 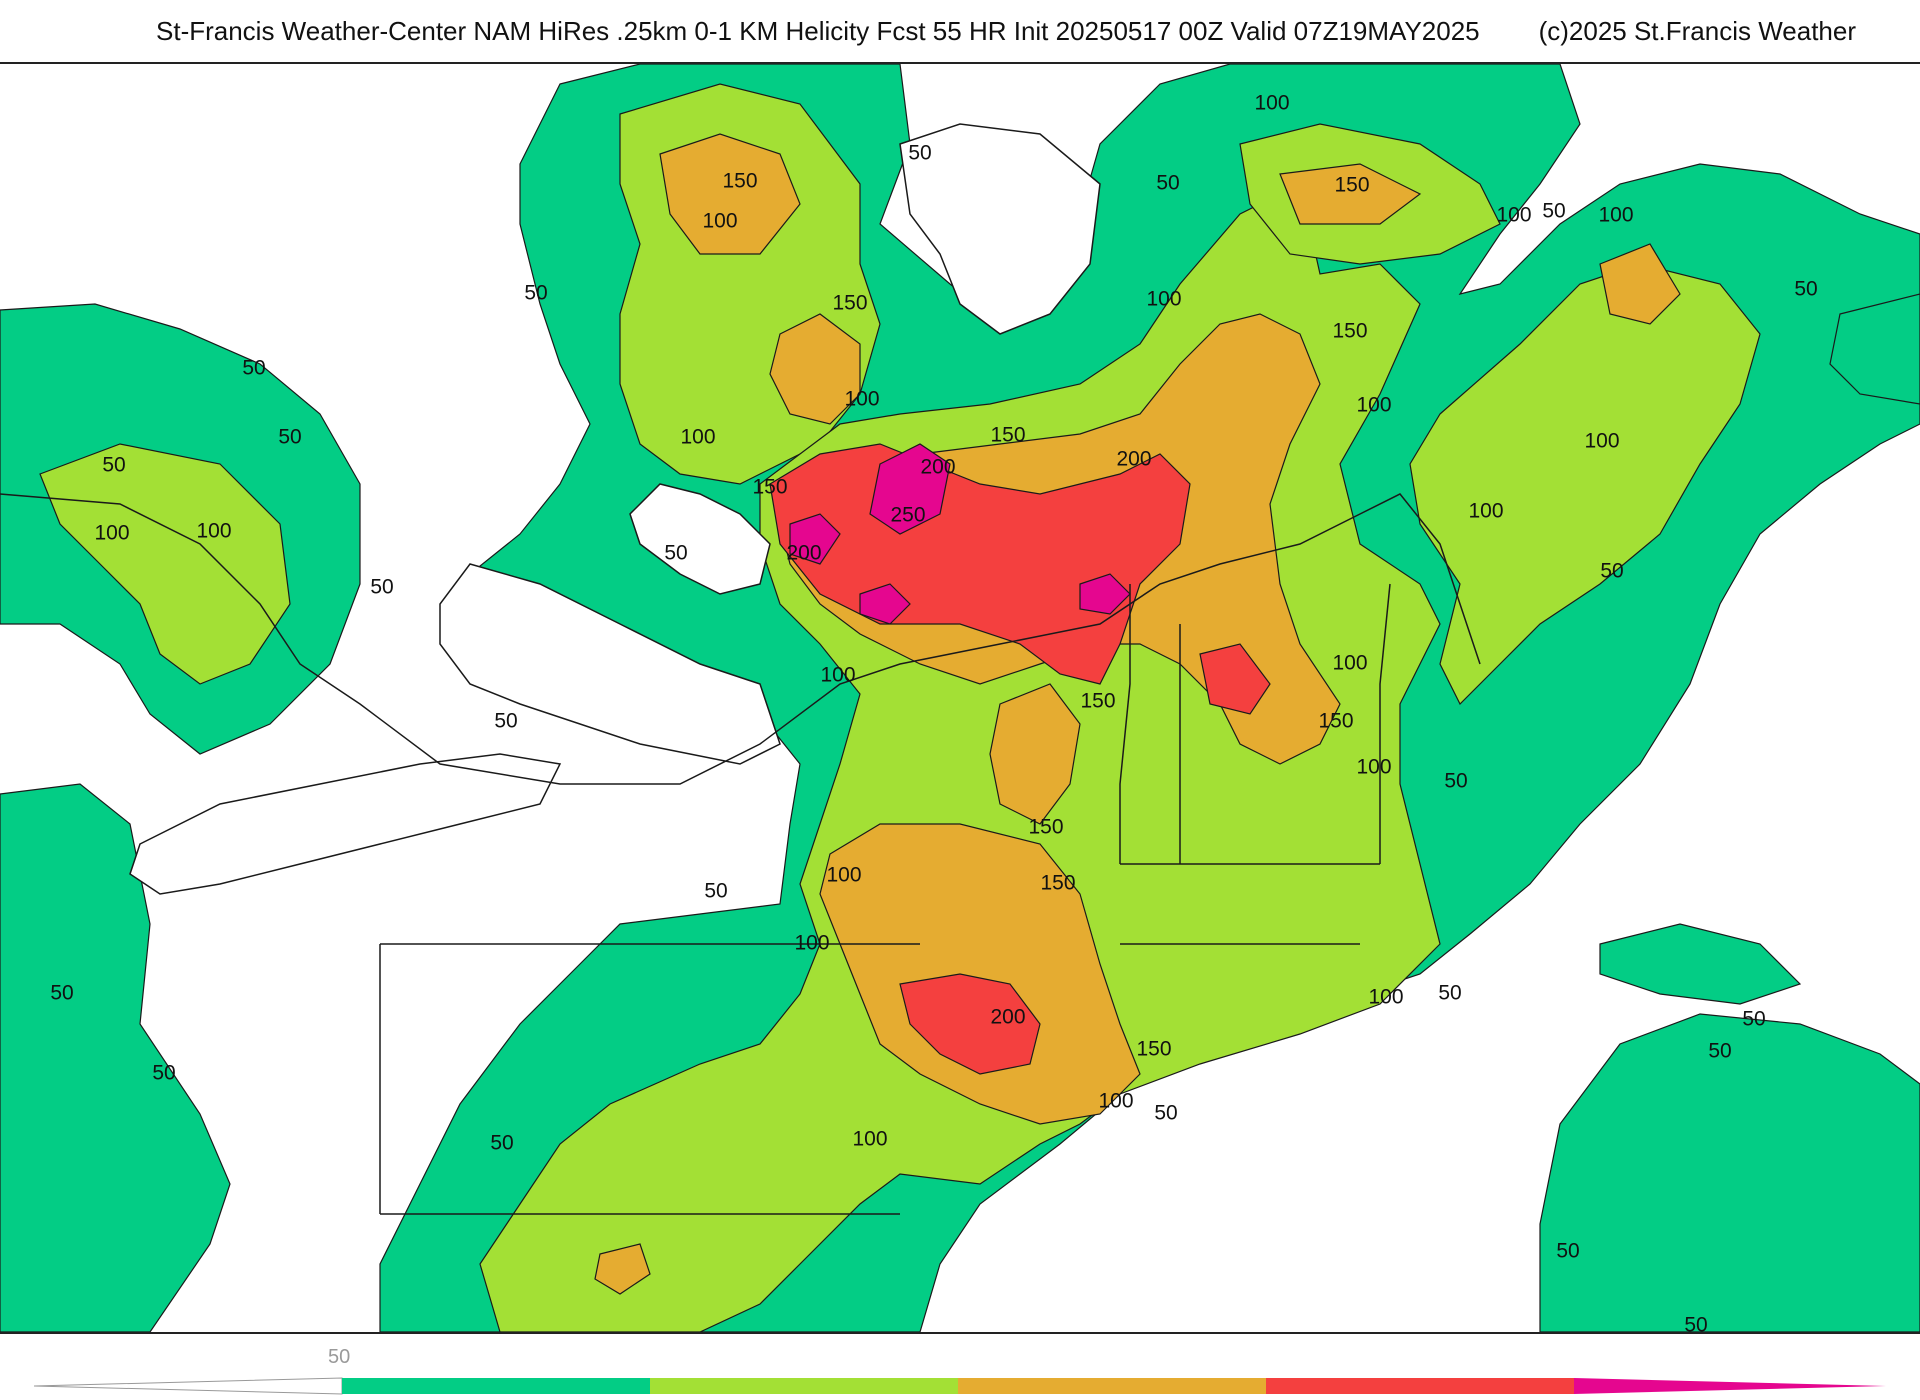 What do you see at coordinates (815, 539) in the screenshot?
I see `band250-north-b` at bounding box center [815, 539].